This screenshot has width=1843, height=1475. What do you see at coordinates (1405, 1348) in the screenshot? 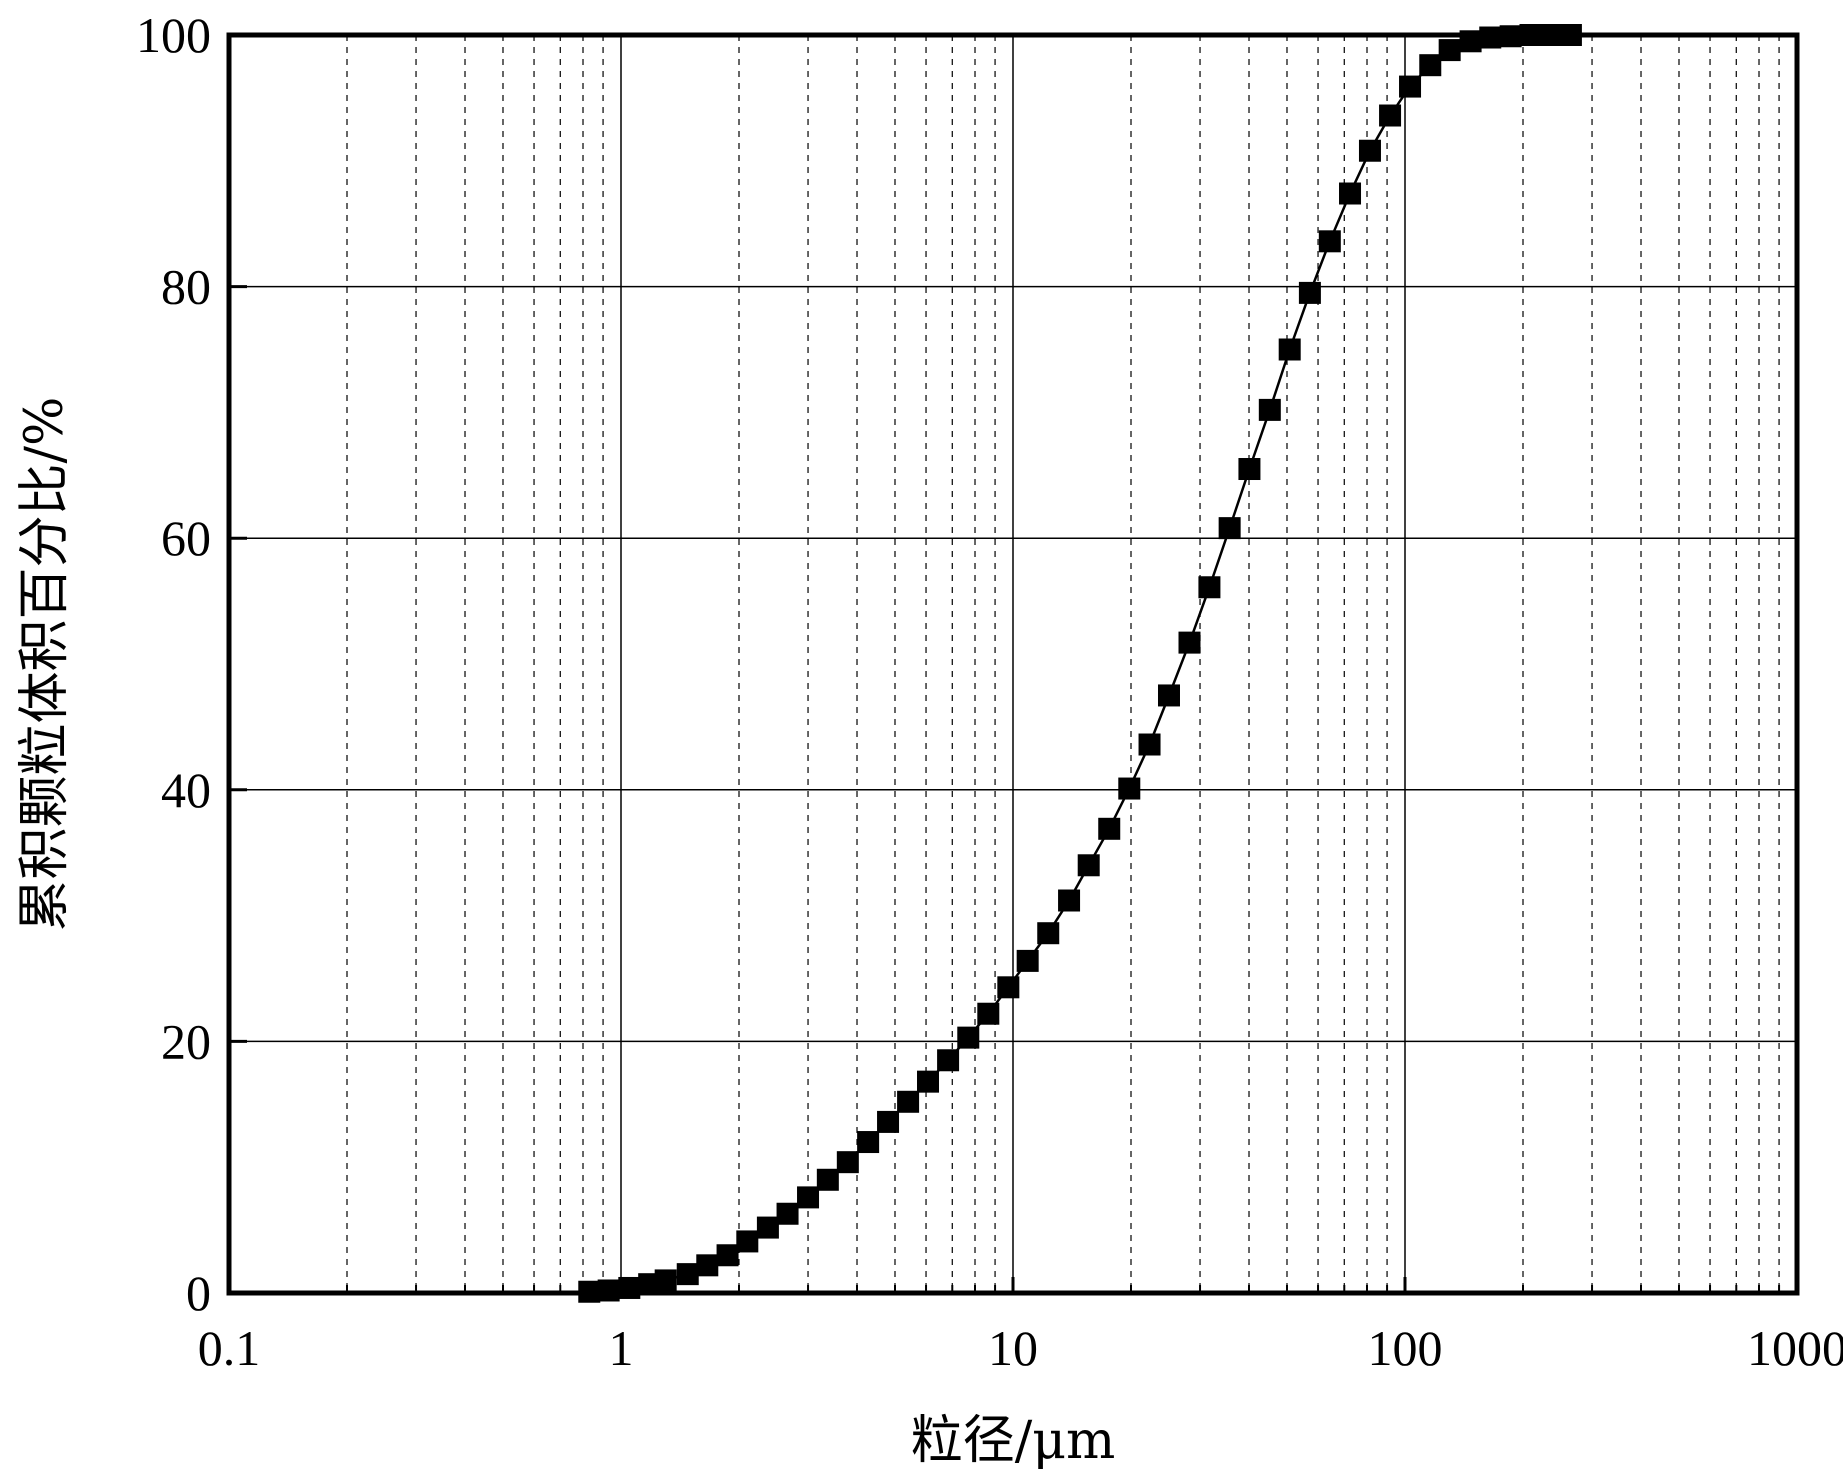
I see `x-tick-label: 100` at bounding box center [1405, 1348].